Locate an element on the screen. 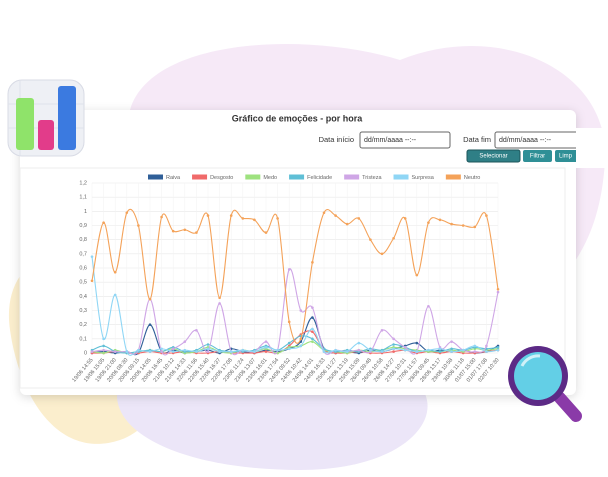 The height and width of the screenshot is (477, 608). y-tick-label: 0,7 is located at coordinates (83, 254).